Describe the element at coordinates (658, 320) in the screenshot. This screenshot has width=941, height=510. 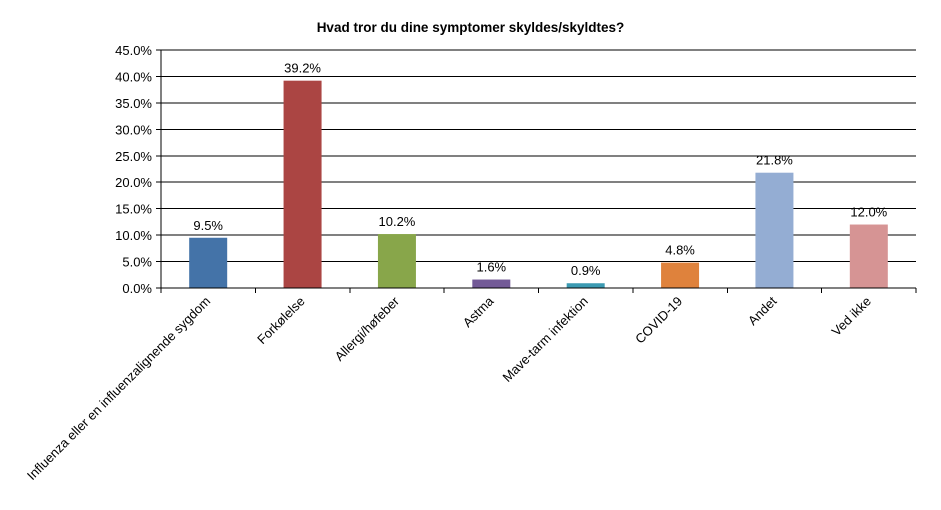
I see `x-tick-label: COVID-19` at that location.